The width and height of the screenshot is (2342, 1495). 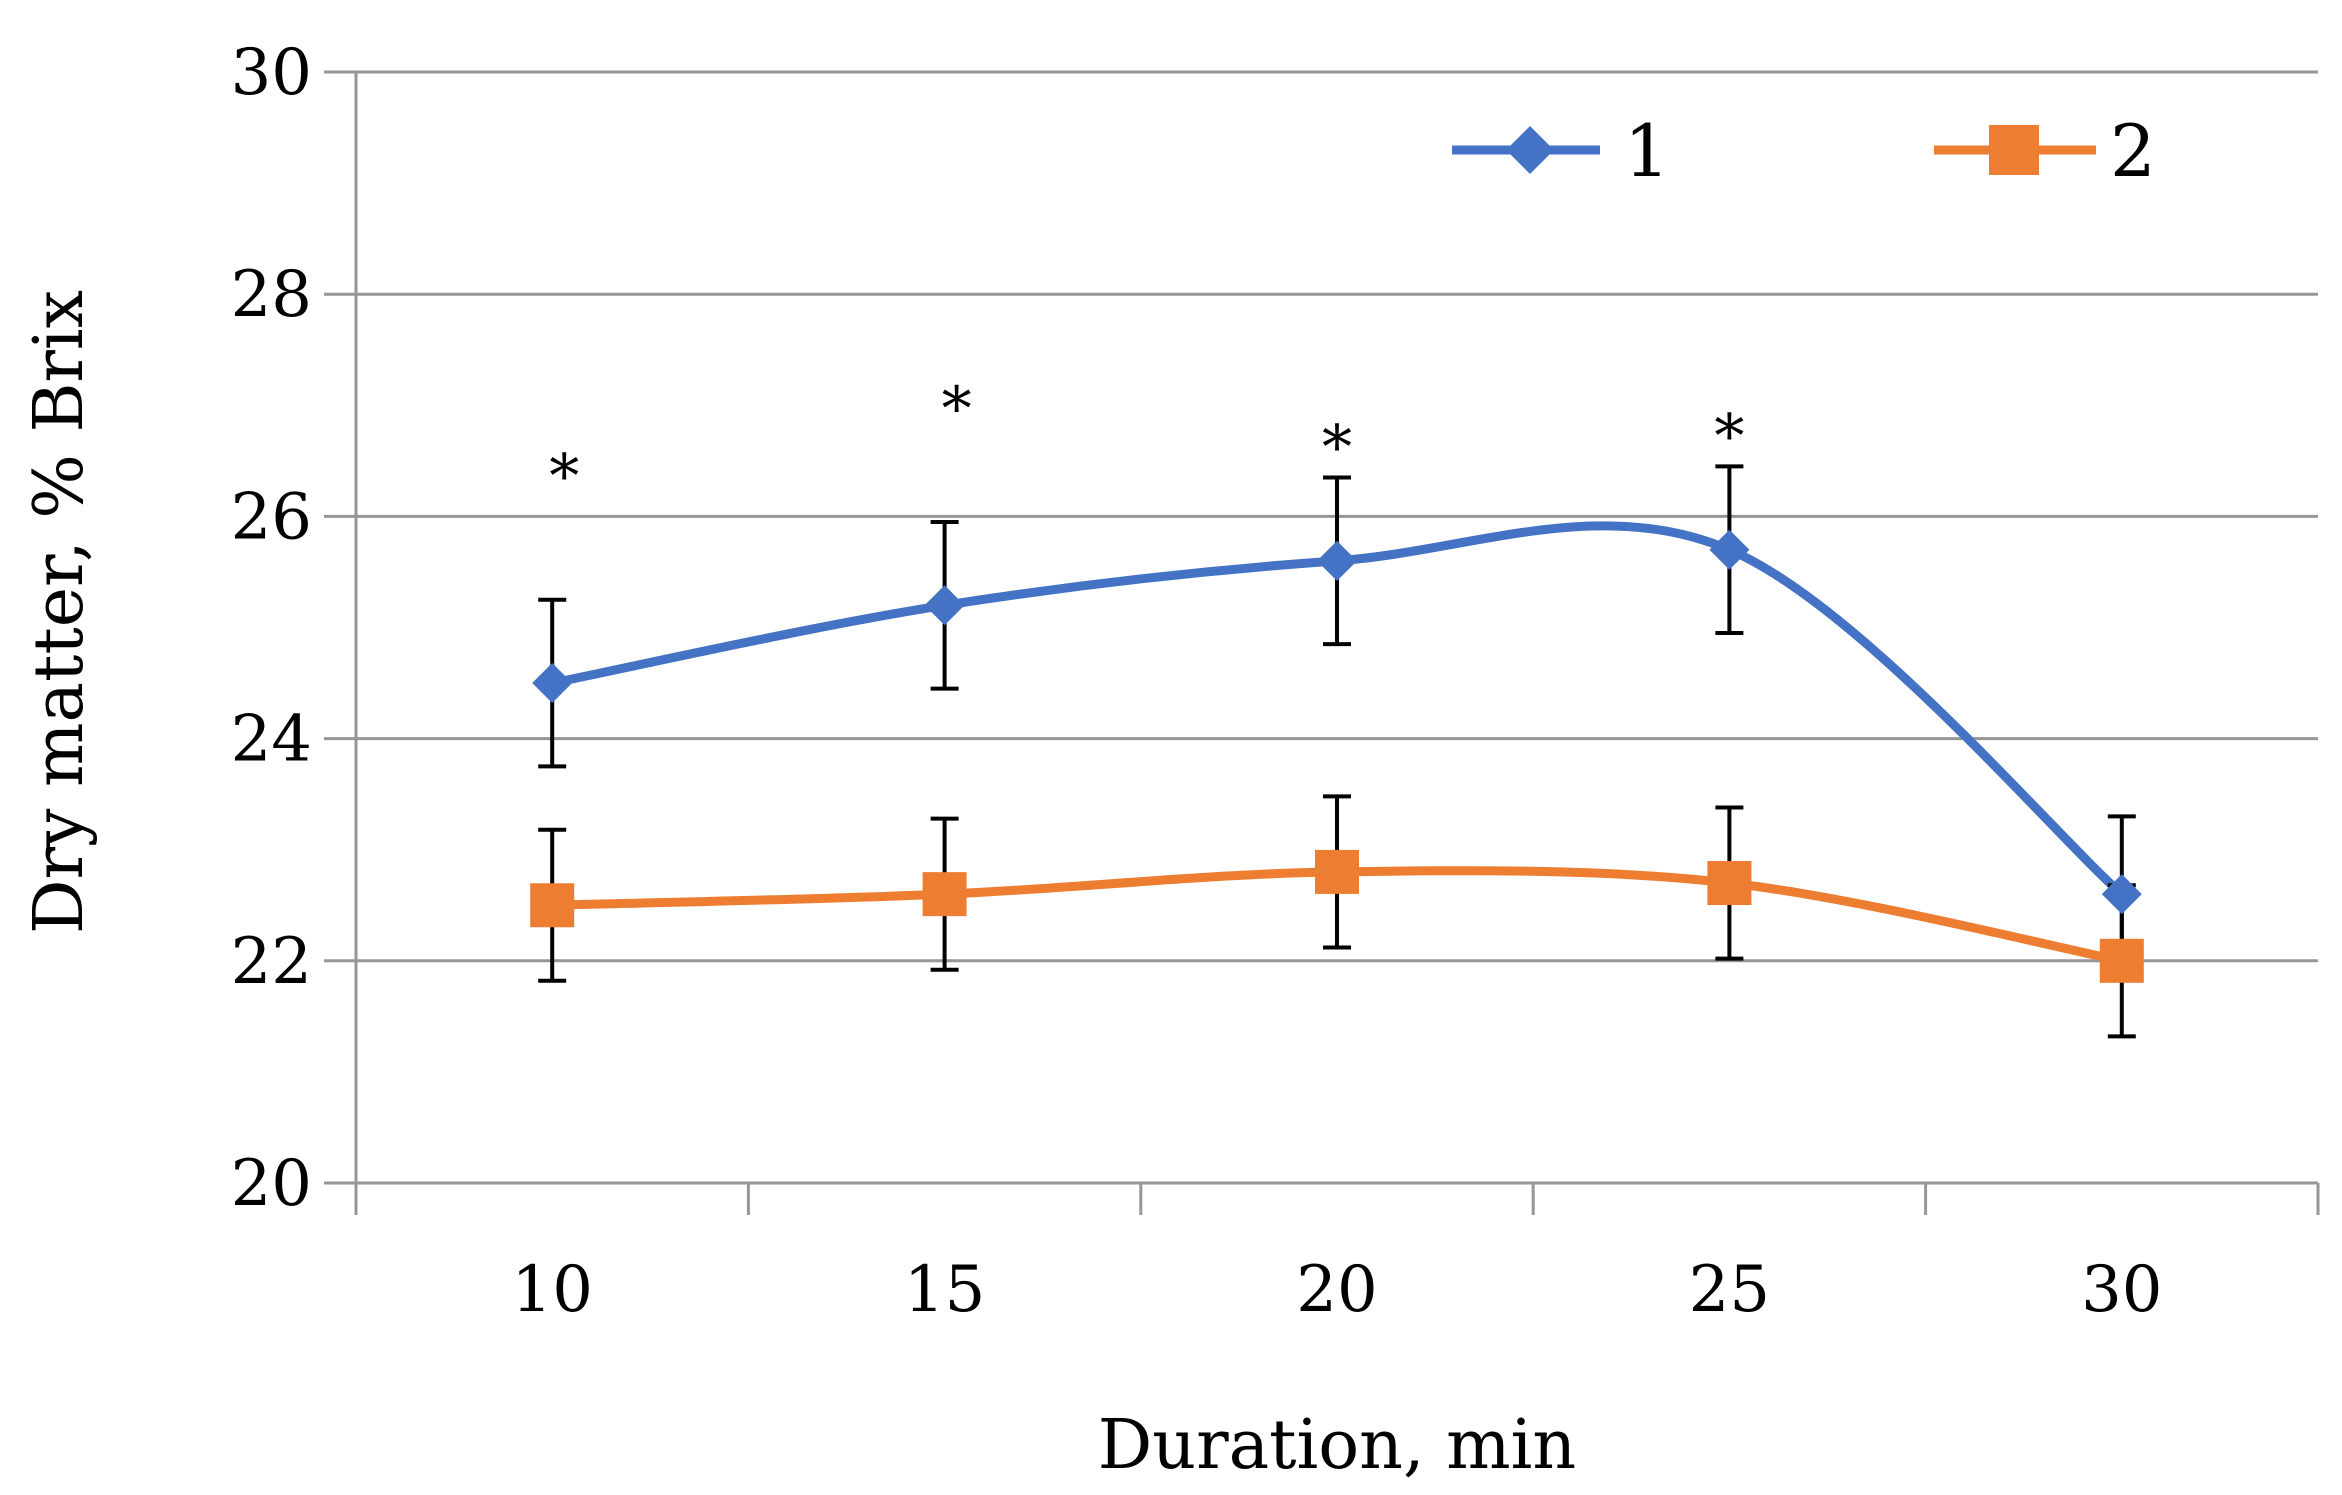 I want to click on y-tick-label: 22, so click(x=271, y=962).